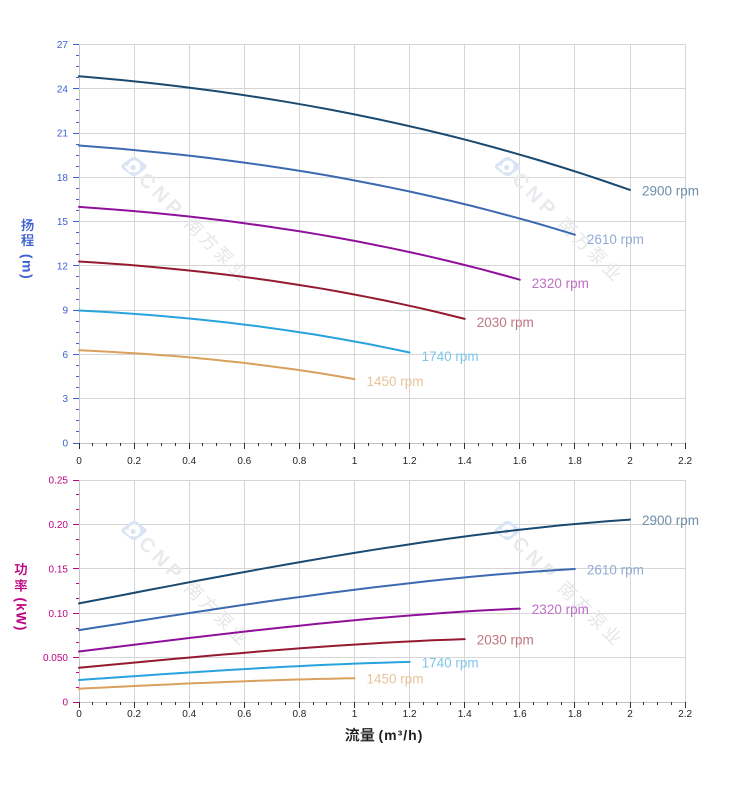  Describe the element at coordinates (65, 355) in the screenshot. I see `svg-text: 6` at that location.